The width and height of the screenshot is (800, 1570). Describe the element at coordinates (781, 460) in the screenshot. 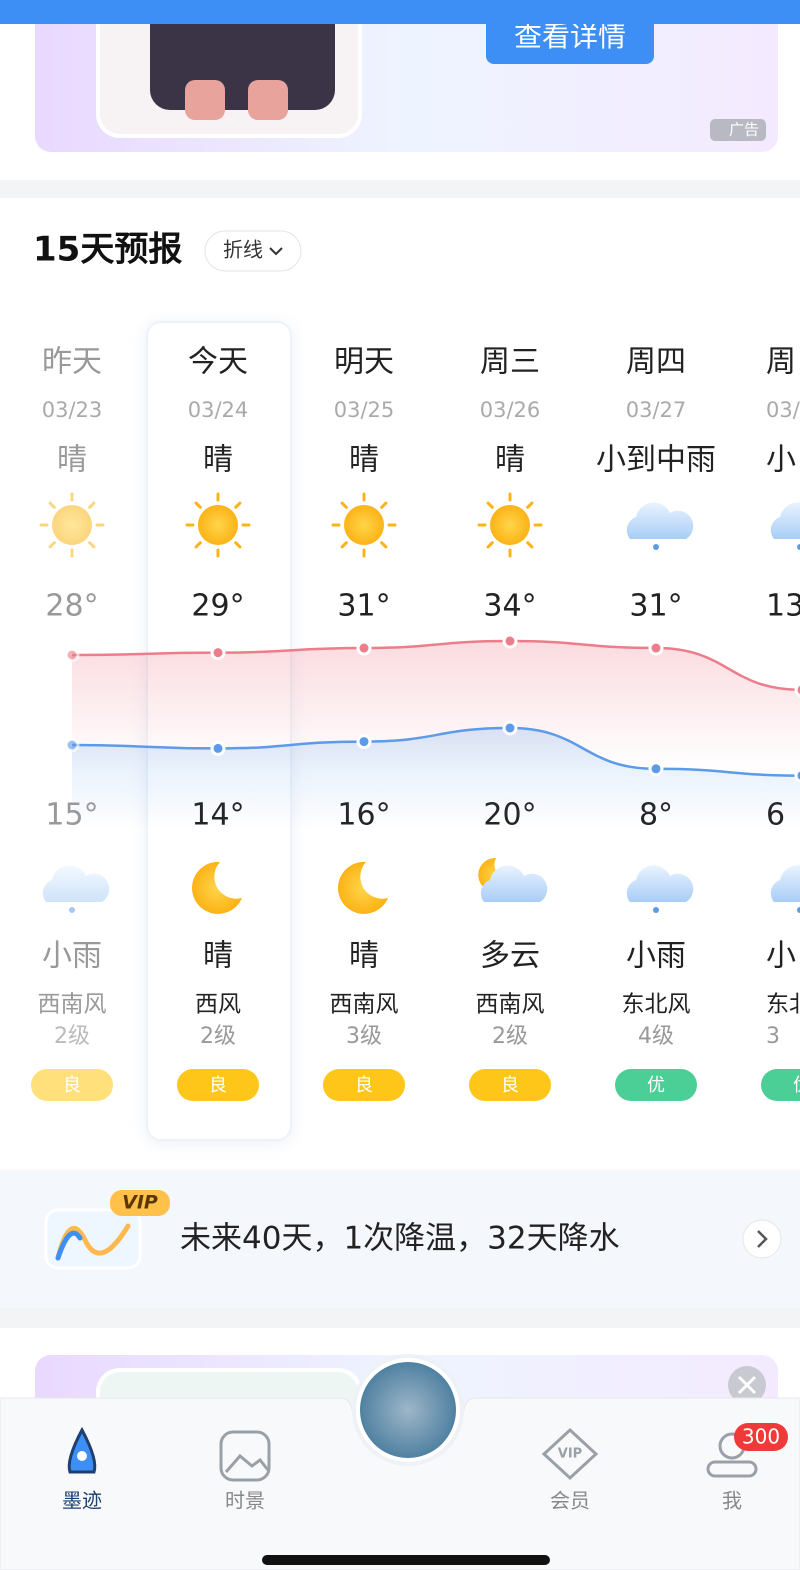

I see `weather-day: 小` at that location.